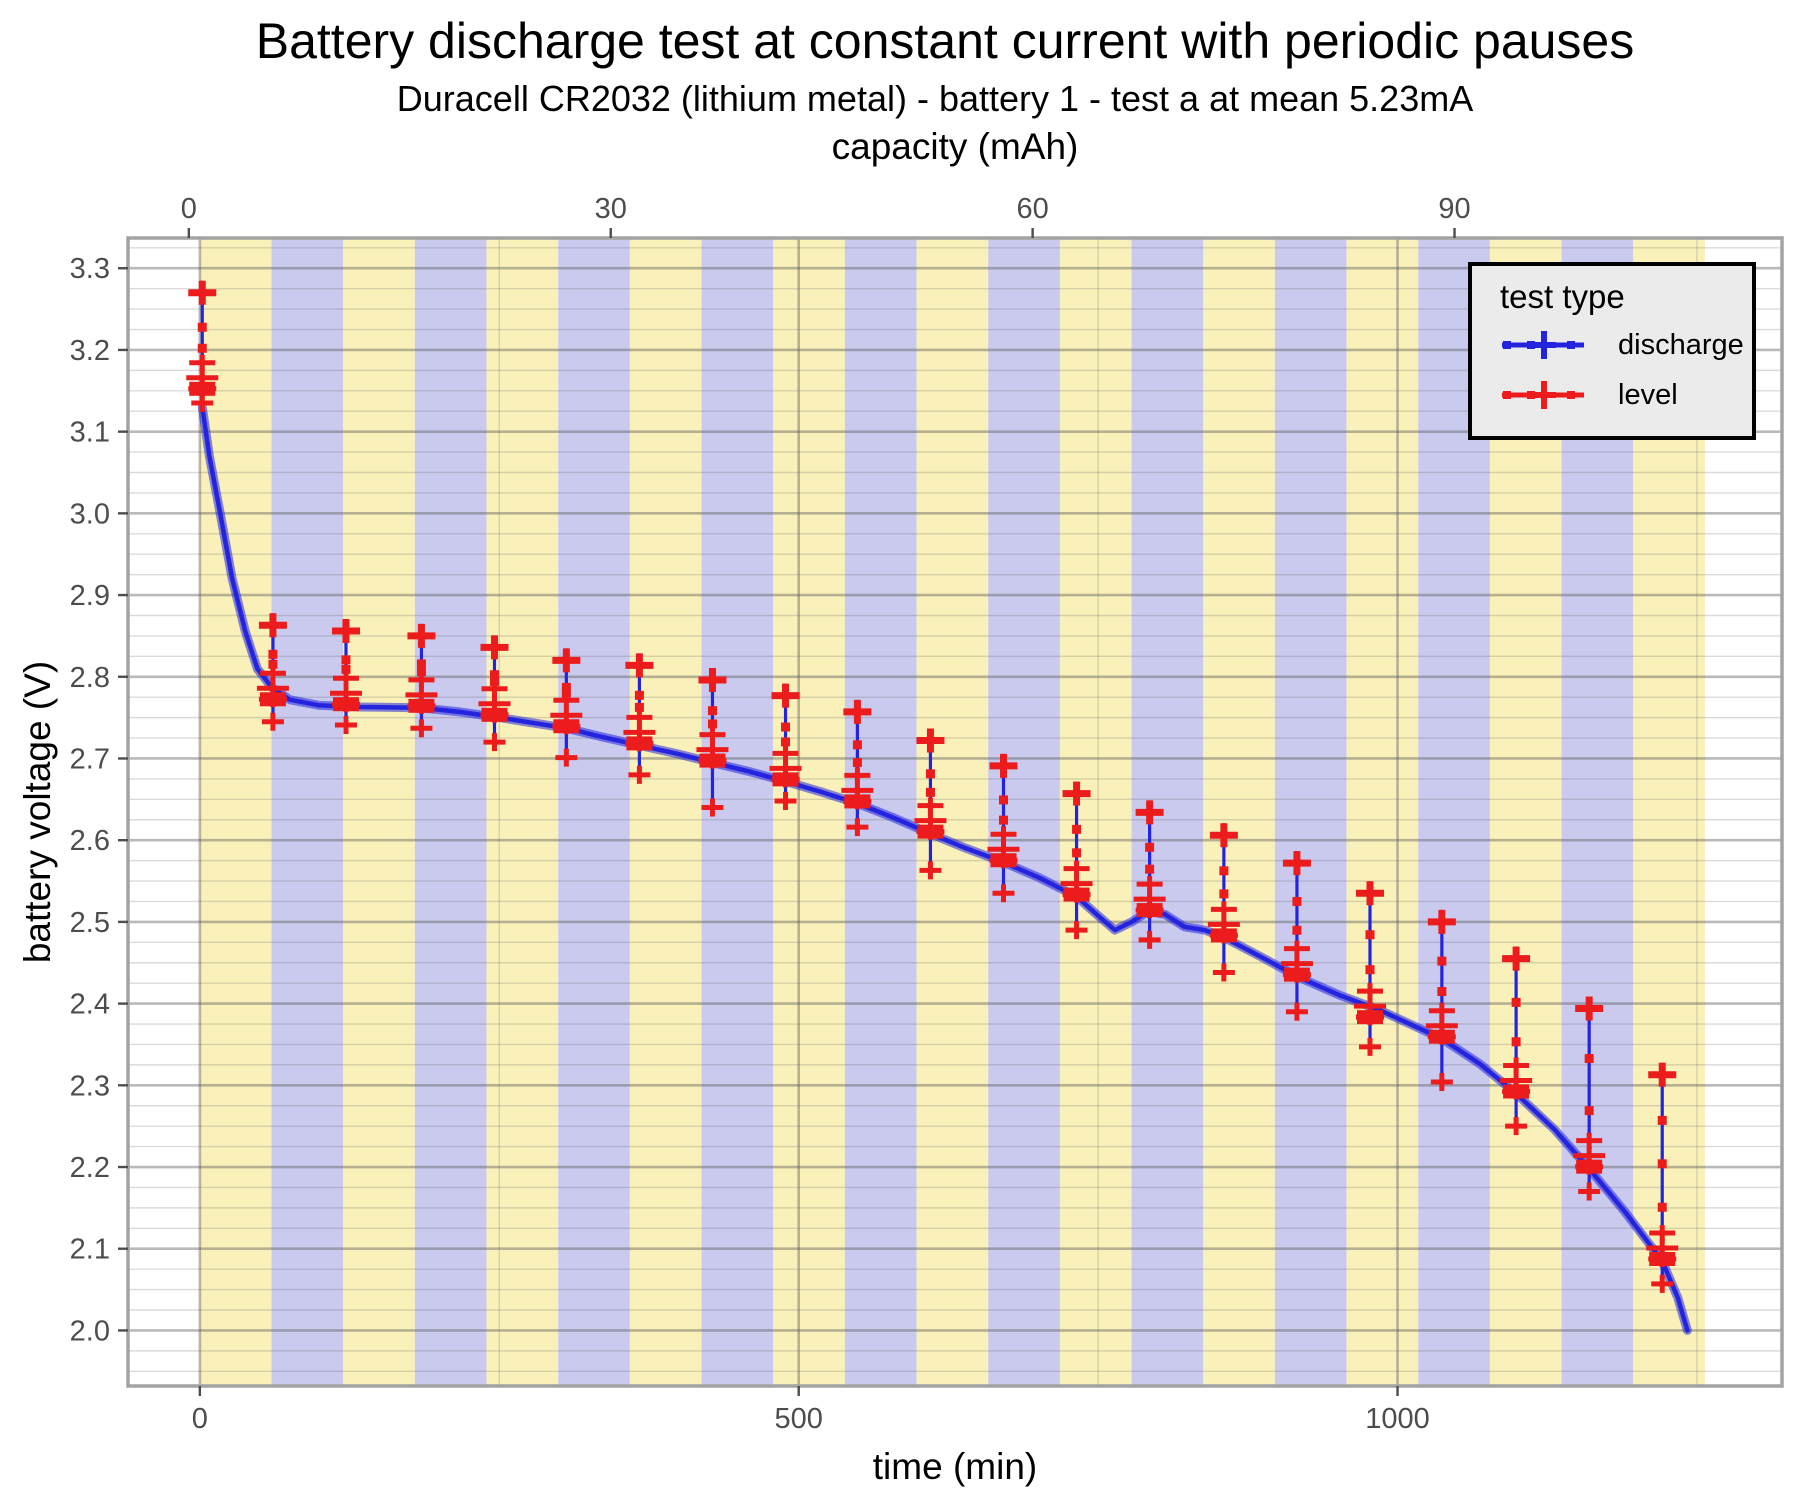  I want to click on svg-text: 500, so click(799, 1419).